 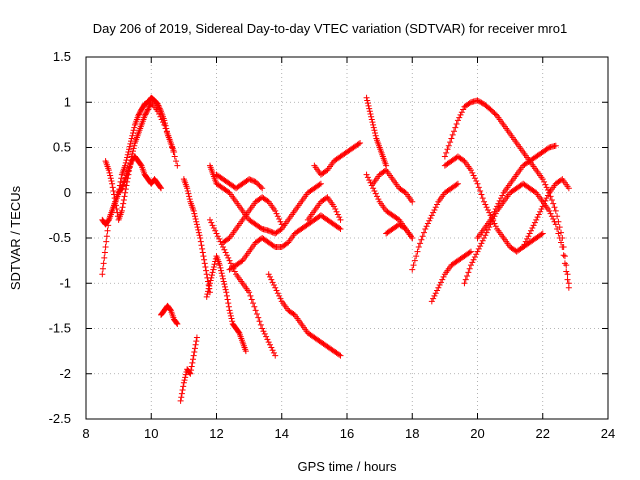 I want to click on series-sat-t, so click(x=435, y=226).